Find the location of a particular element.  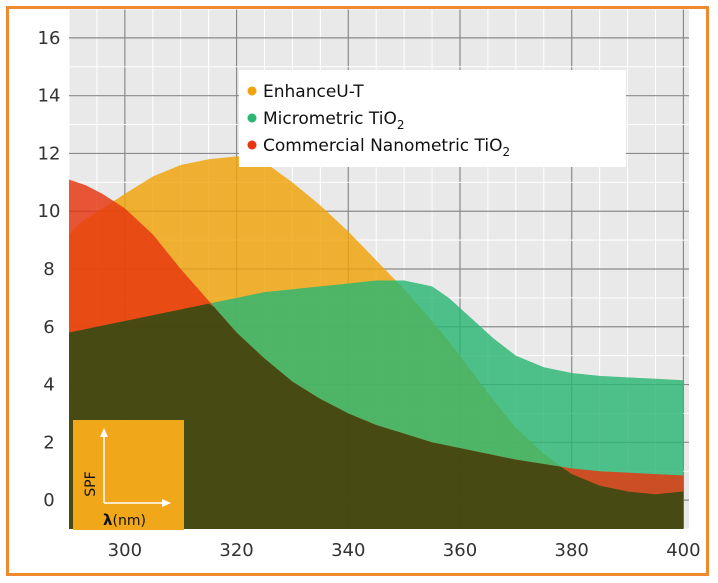

legend-box is located at coordinates (432, 118).